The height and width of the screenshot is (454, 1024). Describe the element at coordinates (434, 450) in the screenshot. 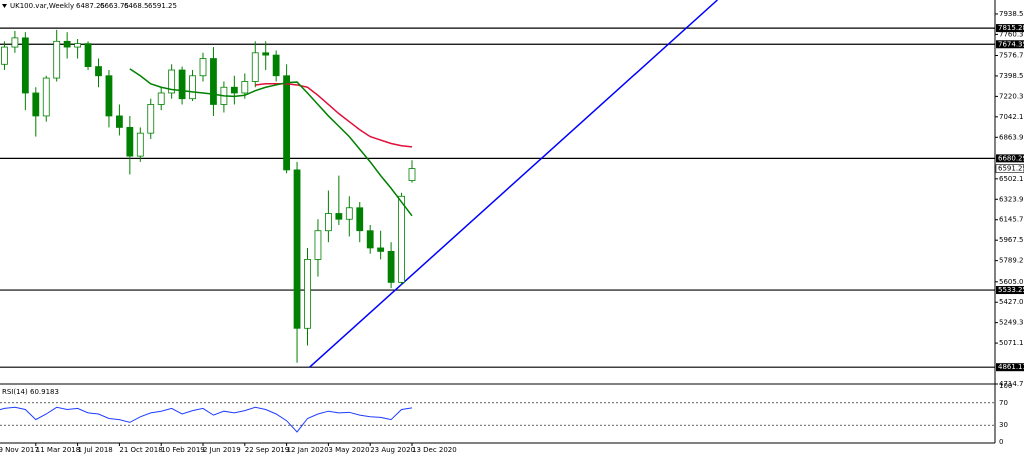

I see `x-tick-label: 13 Dec 2020` at that location.